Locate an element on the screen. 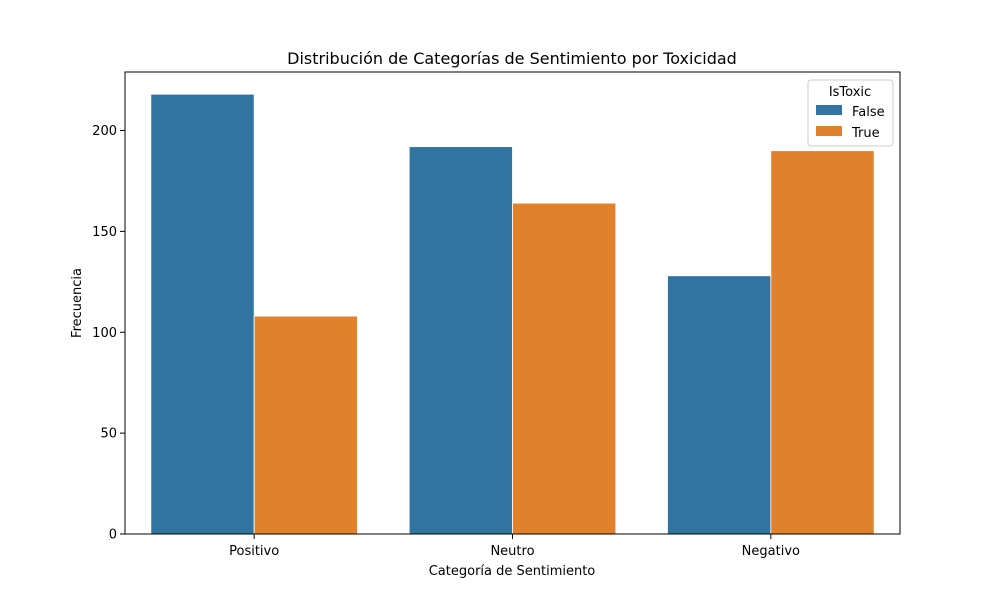 This screenshot has height=600, width=1000. bar-false-neutro is located at coordinates (460, 340).